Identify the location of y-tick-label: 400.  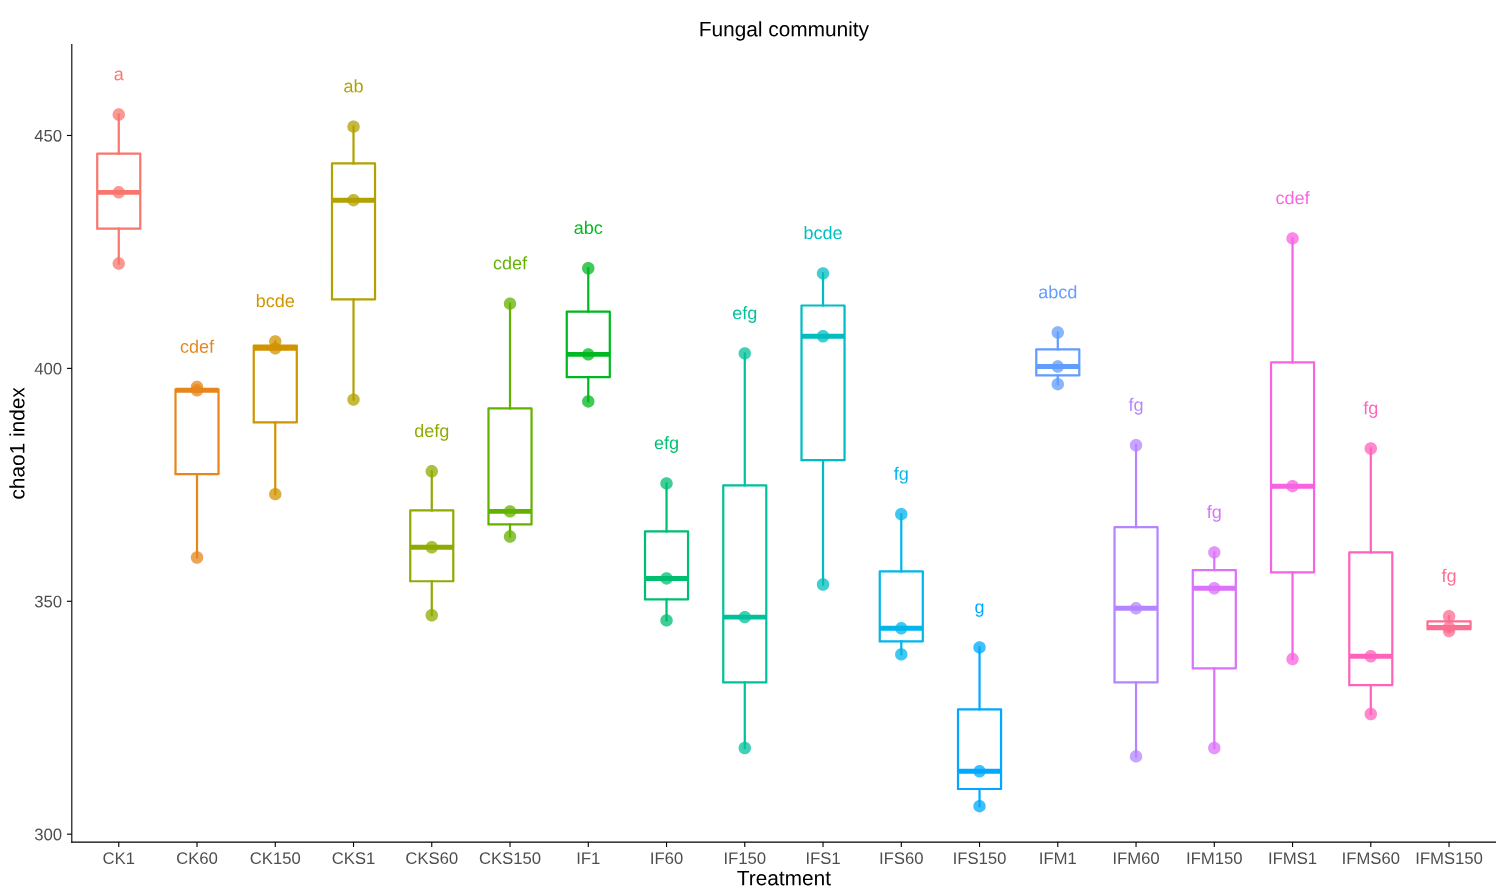
(48, 368).